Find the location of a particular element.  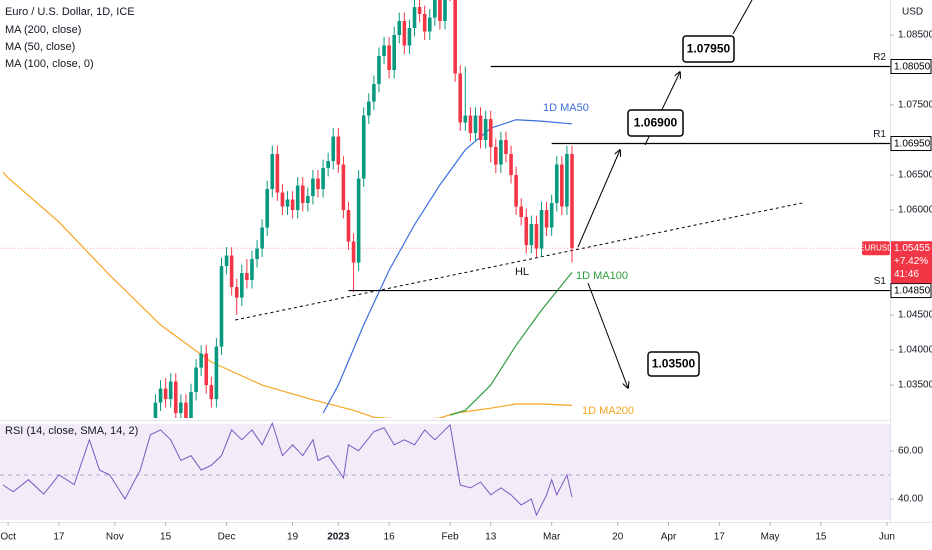

y-tick-label: 1.04000 is located at coordinates (915, 350).